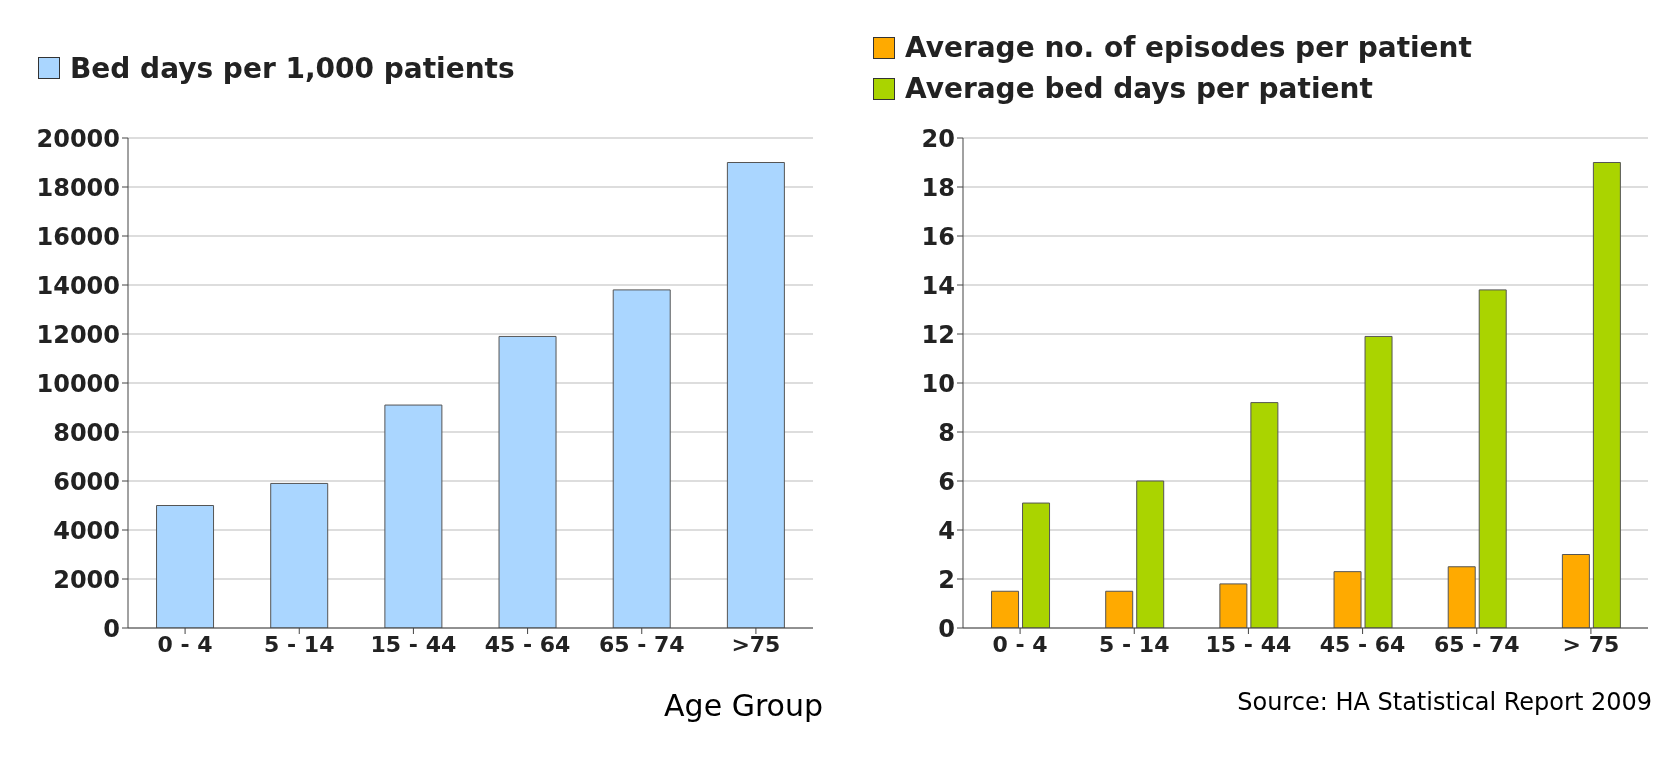  What do you see at coordinates (743, 705) in the screenshot?
I see `x-axis-title: Age Group` at bounding box center [743, 705].